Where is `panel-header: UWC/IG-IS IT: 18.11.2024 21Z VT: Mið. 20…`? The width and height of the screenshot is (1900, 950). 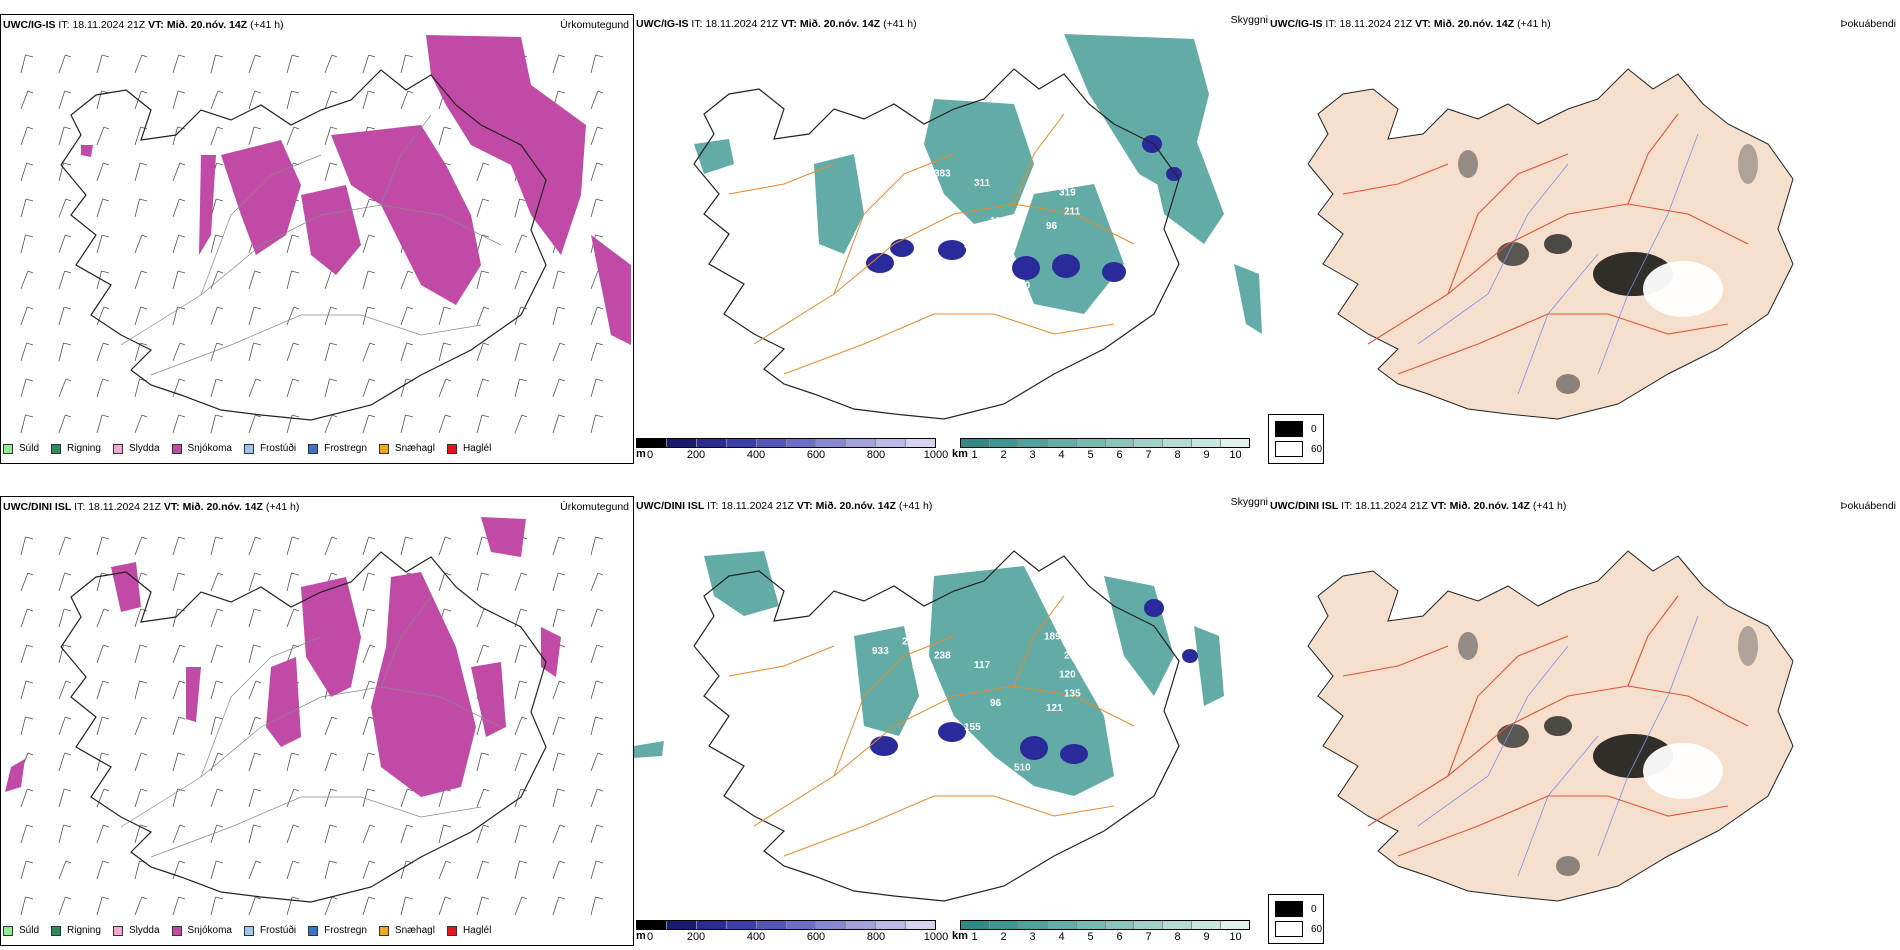 panel-header: UWC/IG-IS IT: 18.11.2024 21Z VT: Mið. 20… is located at coordinates (1410, 24).